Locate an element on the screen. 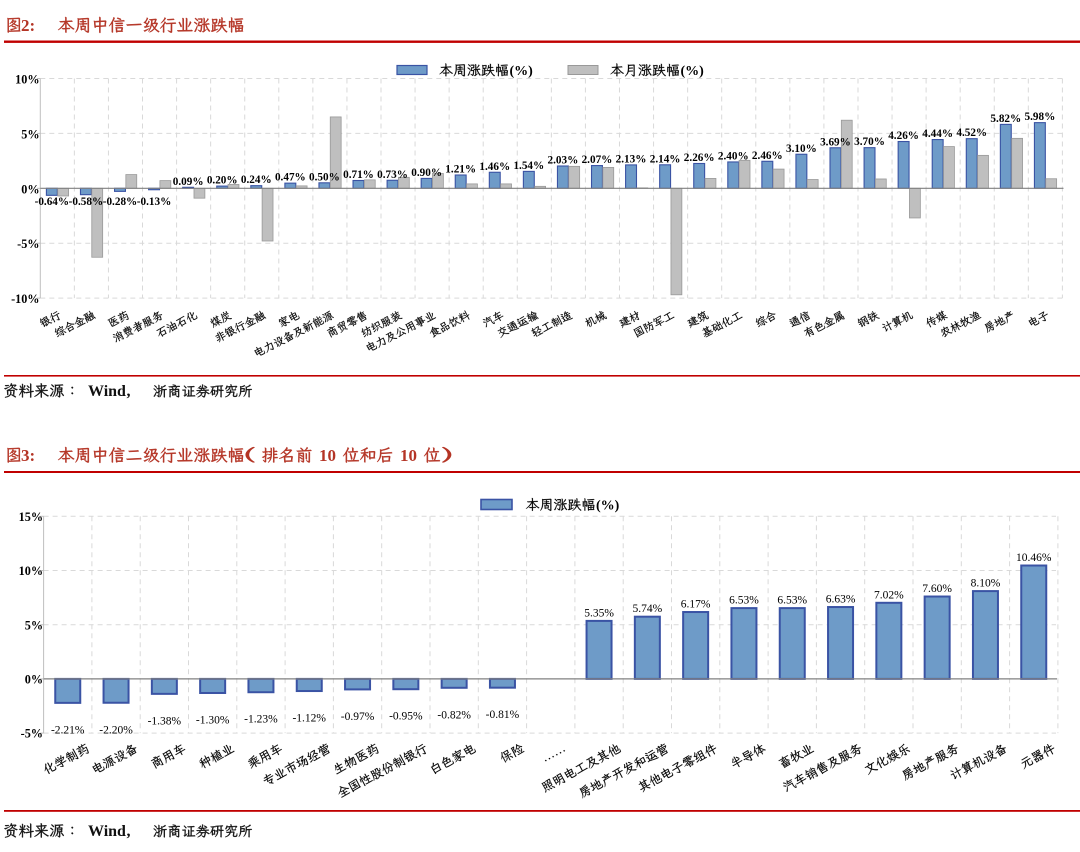  svg-text: 0.71% is located at coordinates (358, 175).